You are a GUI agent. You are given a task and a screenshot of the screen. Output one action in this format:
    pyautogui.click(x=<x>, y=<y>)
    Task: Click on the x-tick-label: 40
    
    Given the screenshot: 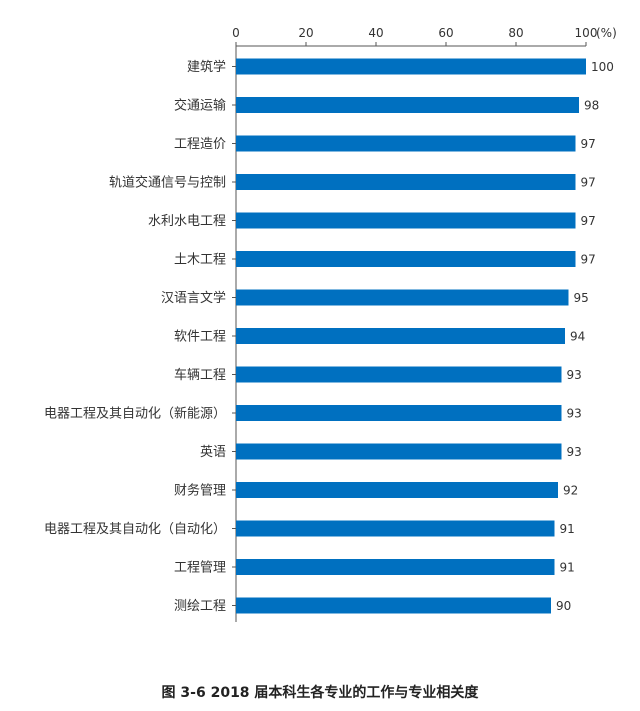 What is the action you would take?
    pyautogui.click(x=375, y=33)
    